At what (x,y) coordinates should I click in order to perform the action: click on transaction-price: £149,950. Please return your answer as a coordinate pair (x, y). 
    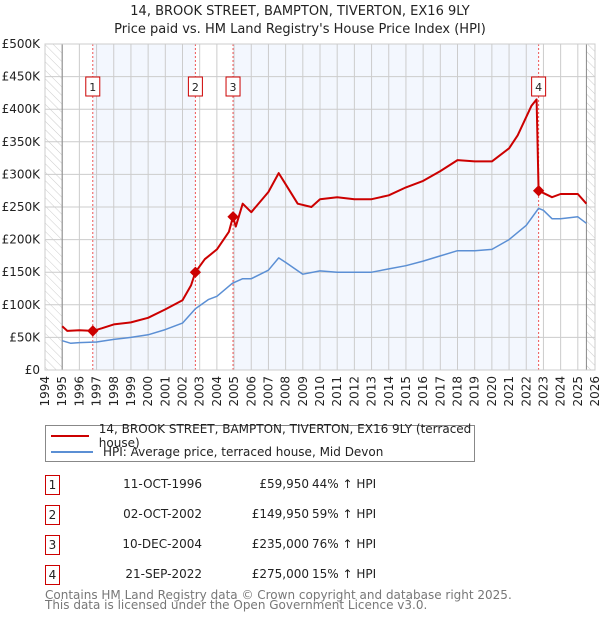
    Looking at the image, I should click on (280, 514).